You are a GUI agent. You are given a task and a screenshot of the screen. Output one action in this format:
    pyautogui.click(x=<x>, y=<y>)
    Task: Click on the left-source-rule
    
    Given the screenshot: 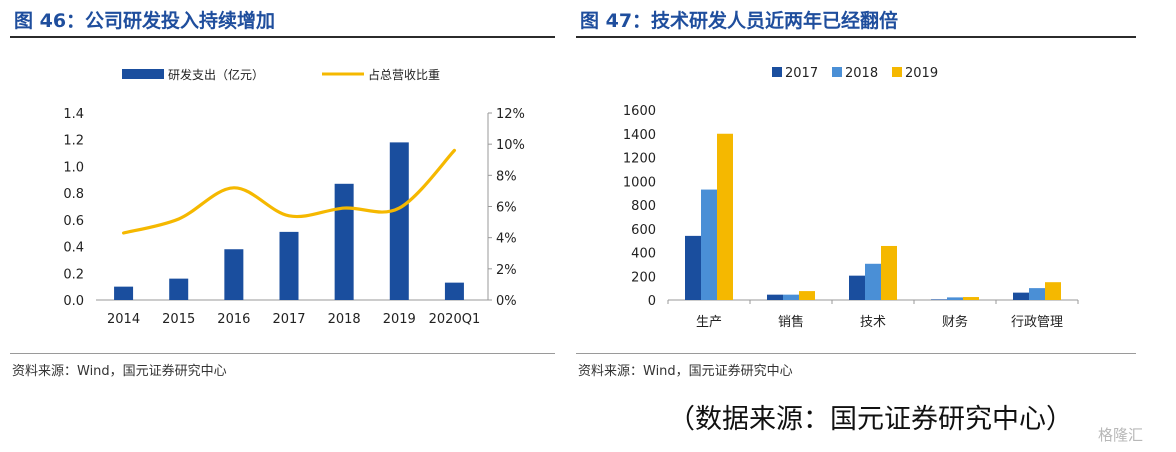 What is the action you would take?
    pyautogui.click(x=282, y=353)
    